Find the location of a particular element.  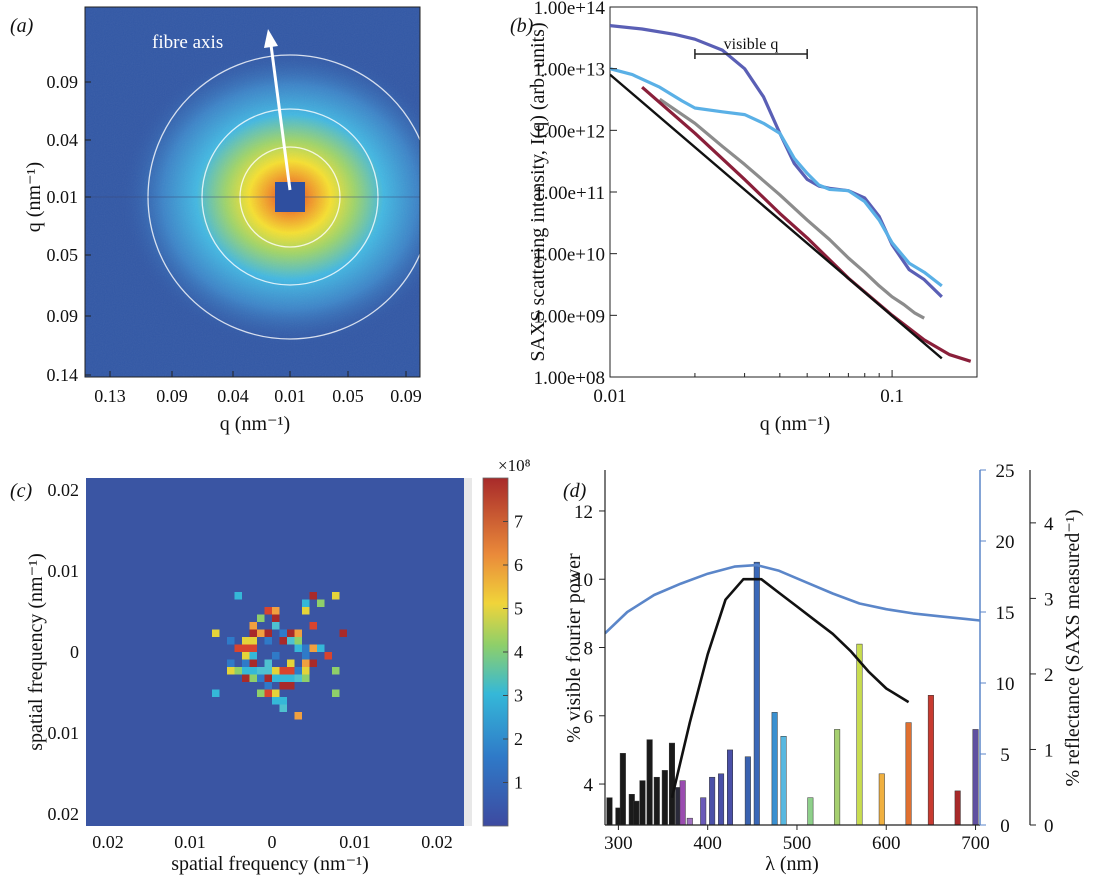

panel-b-x-ticks: 0.01 0.1 is located at coordinates (785, 388).